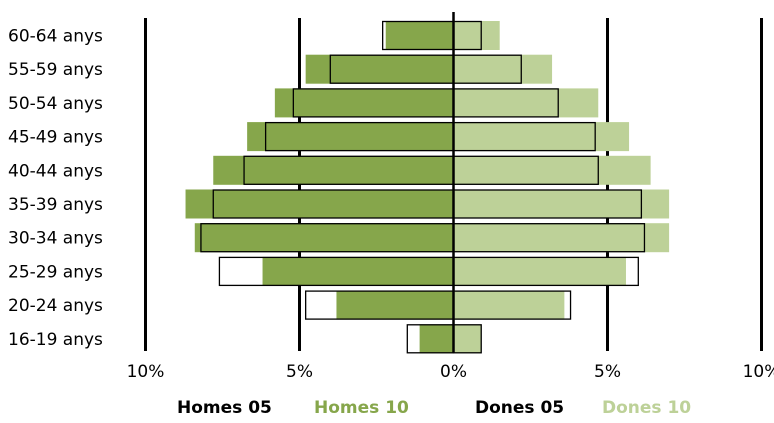  Describe the element at coordinates (55, 104) in the screenshot. I see `y-tick-label: 50-54 anys` at that location.